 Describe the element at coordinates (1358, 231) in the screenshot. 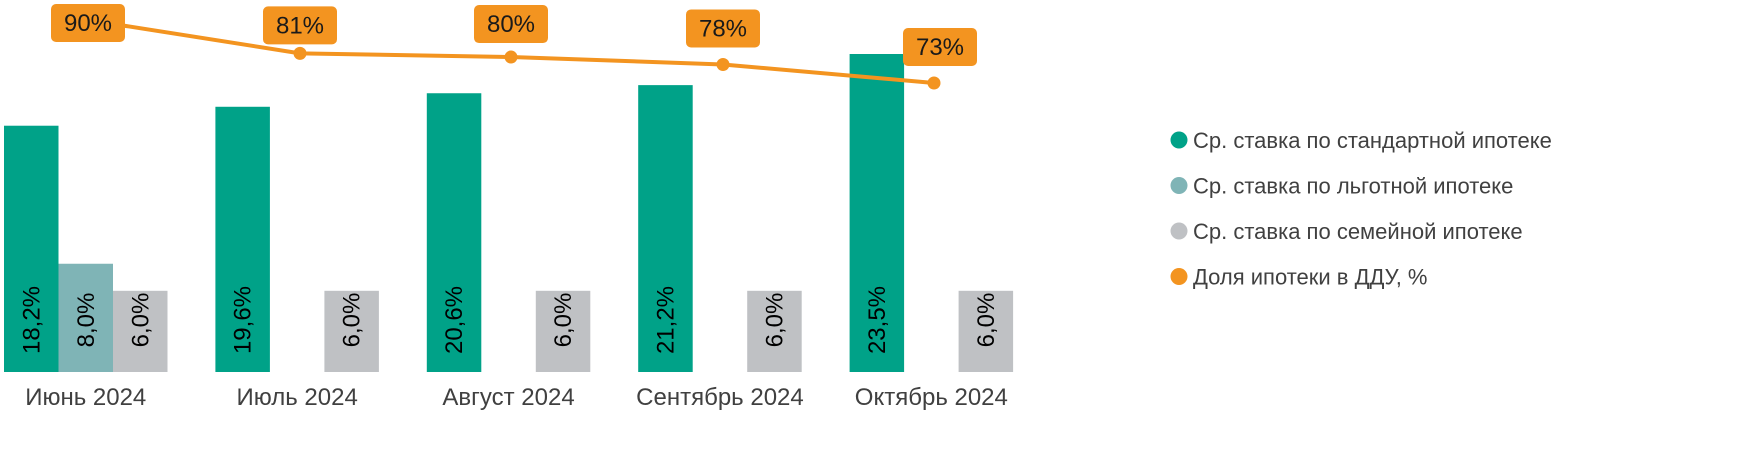

I see `legend-label-family-mortgage: Ср. ставка по семейной ипотеке` at that location.